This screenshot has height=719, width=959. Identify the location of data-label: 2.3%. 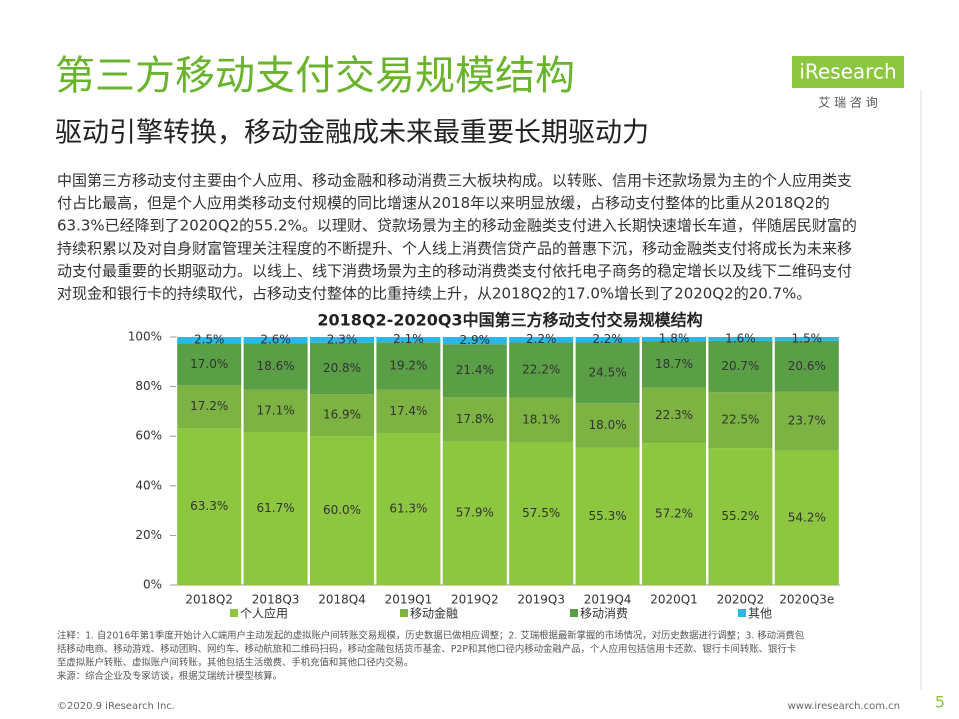
(342, 339).